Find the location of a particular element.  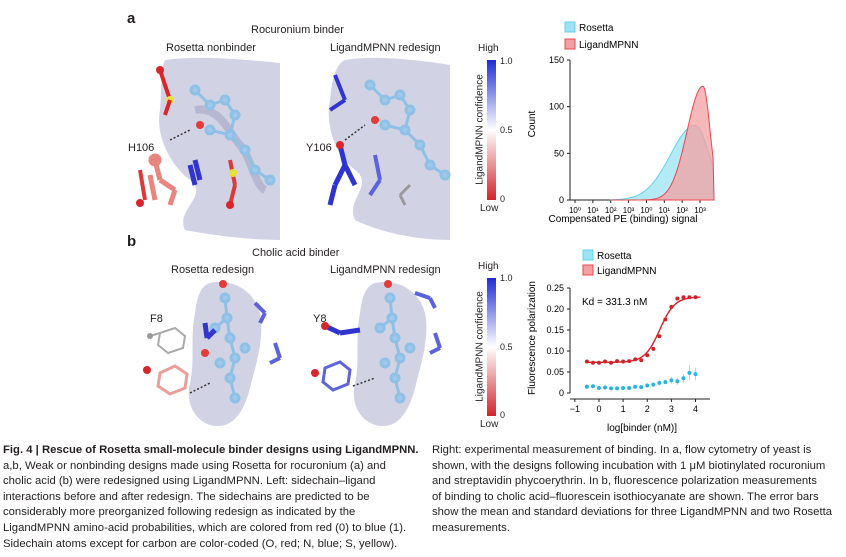

panel-a-structures is located at coordinates (293, 148).